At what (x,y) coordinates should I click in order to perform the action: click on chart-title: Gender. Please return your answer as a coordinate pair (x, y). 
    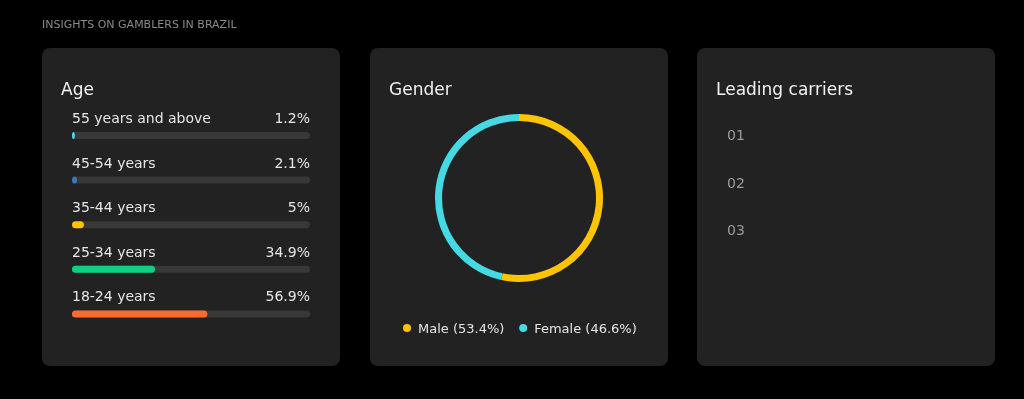
    Looking at the image, I should click on (420, 89).